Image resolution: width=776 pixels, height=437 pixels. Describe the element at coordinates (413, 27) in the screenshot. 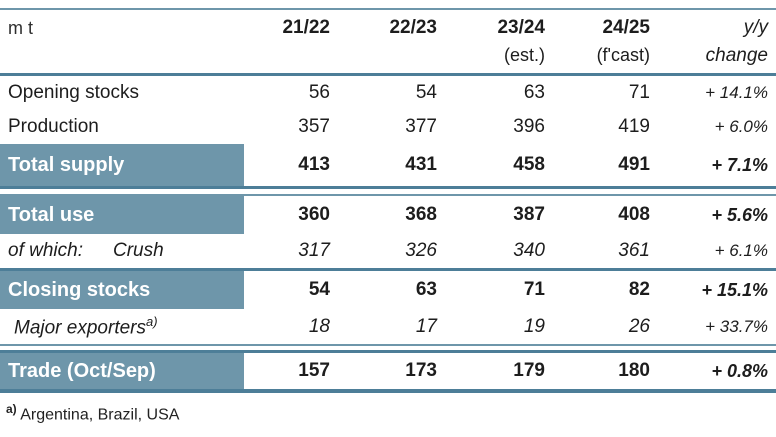

I see `year-label: 22/23` at that location.